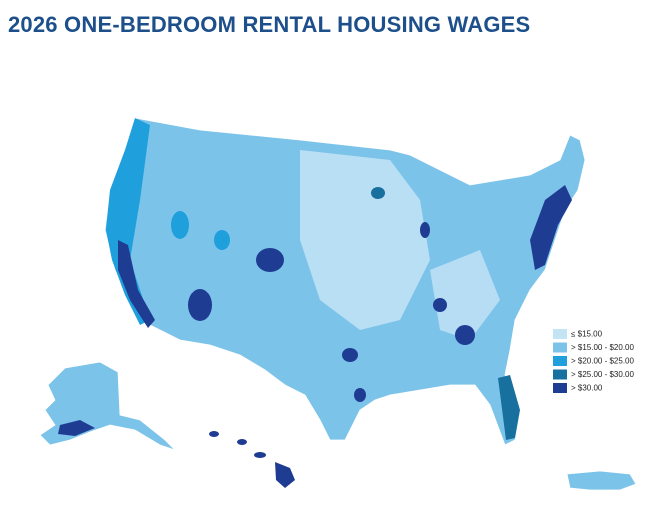 Image resolution: width=650 pixels, height=523 pixels. Describe the element at coordinates (252, 459) in the screenshot. I see `hawaii` at that location.